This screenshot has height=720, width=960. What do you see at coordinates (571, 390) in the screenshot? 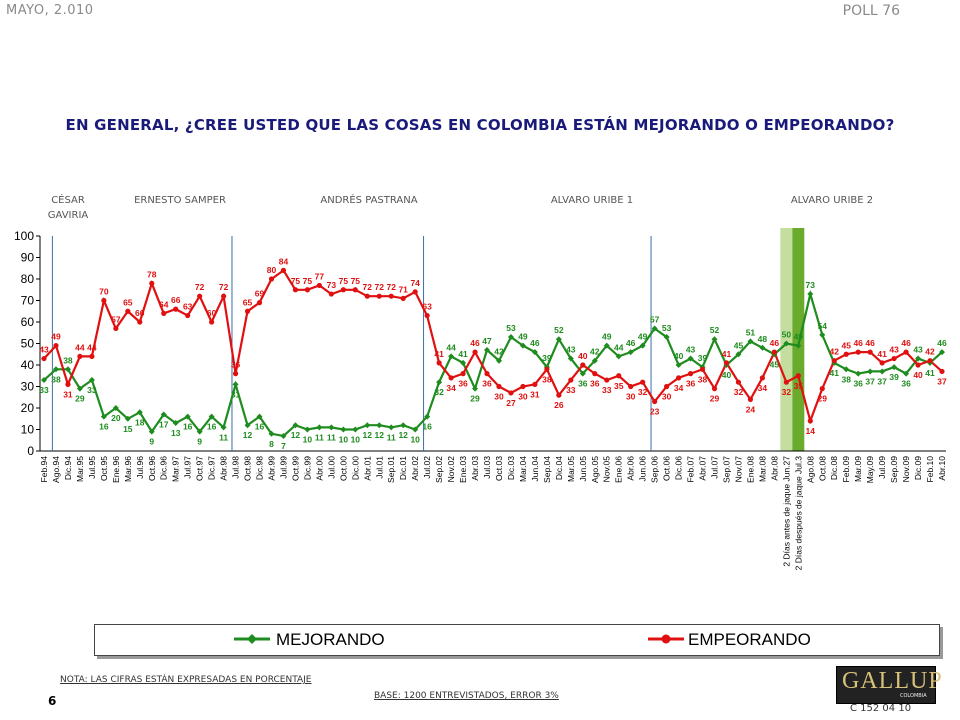
I see `data-label-empeorando: 33` at bounding box center [571, 390].